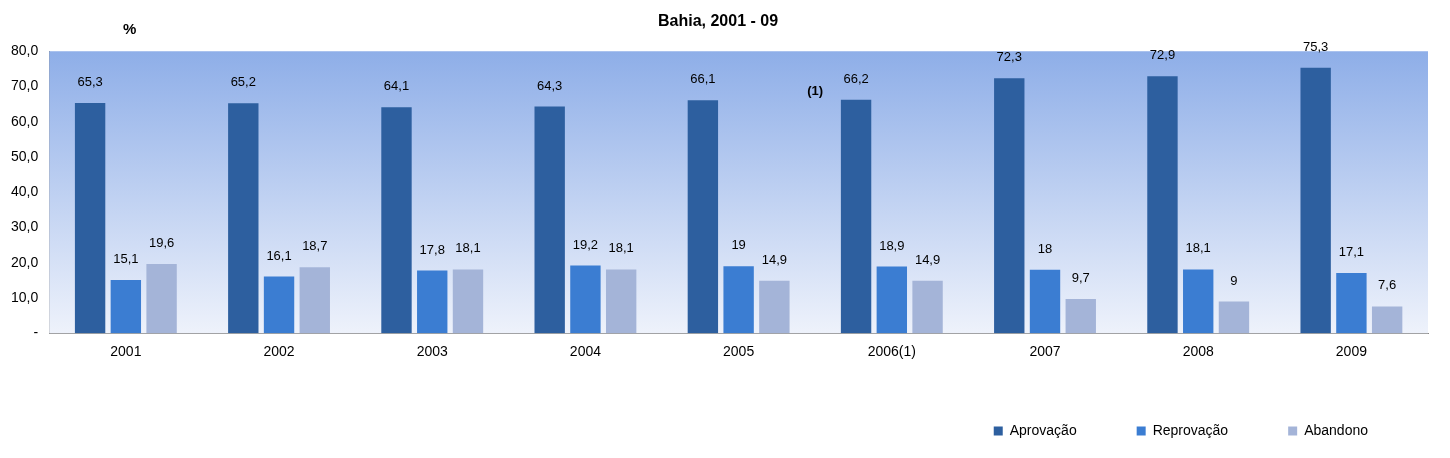  I want to click on x-tick-label: 2001, so click(126, 351).